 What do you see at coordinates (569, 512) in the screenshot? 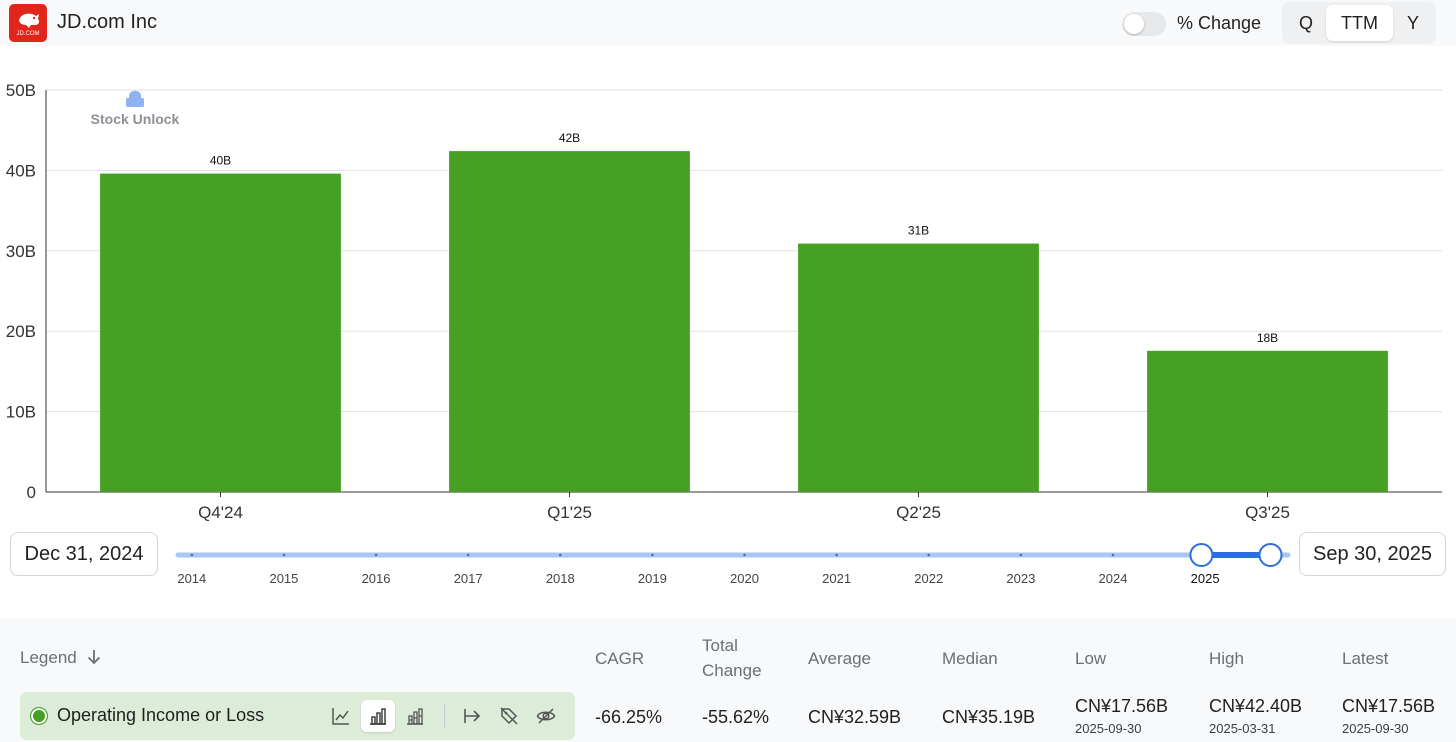
I see `x-tick-label: Q1'25` at bounding box center [569, 512].